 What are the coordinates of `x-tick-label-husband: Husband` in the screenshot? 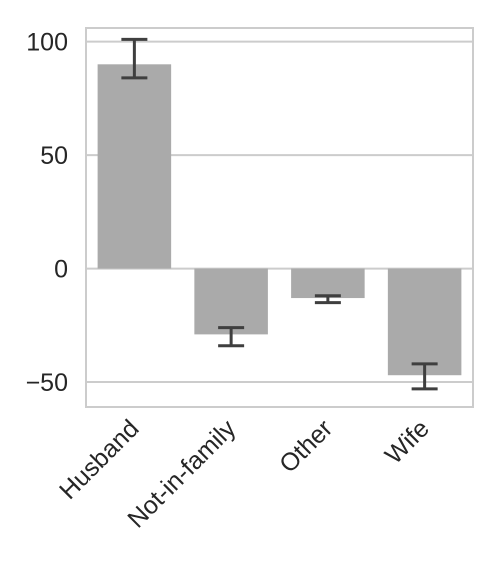 It's located at (99, 459).